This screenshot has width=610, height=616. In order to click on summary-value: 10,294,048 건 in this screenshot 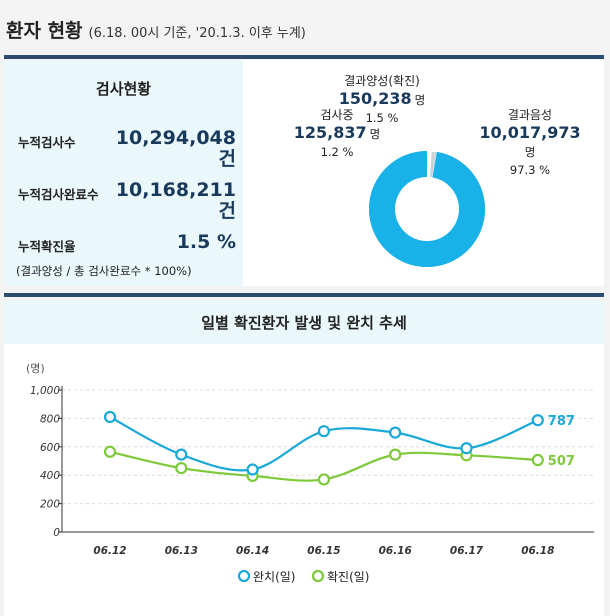, I will do `click(175, 148)`.